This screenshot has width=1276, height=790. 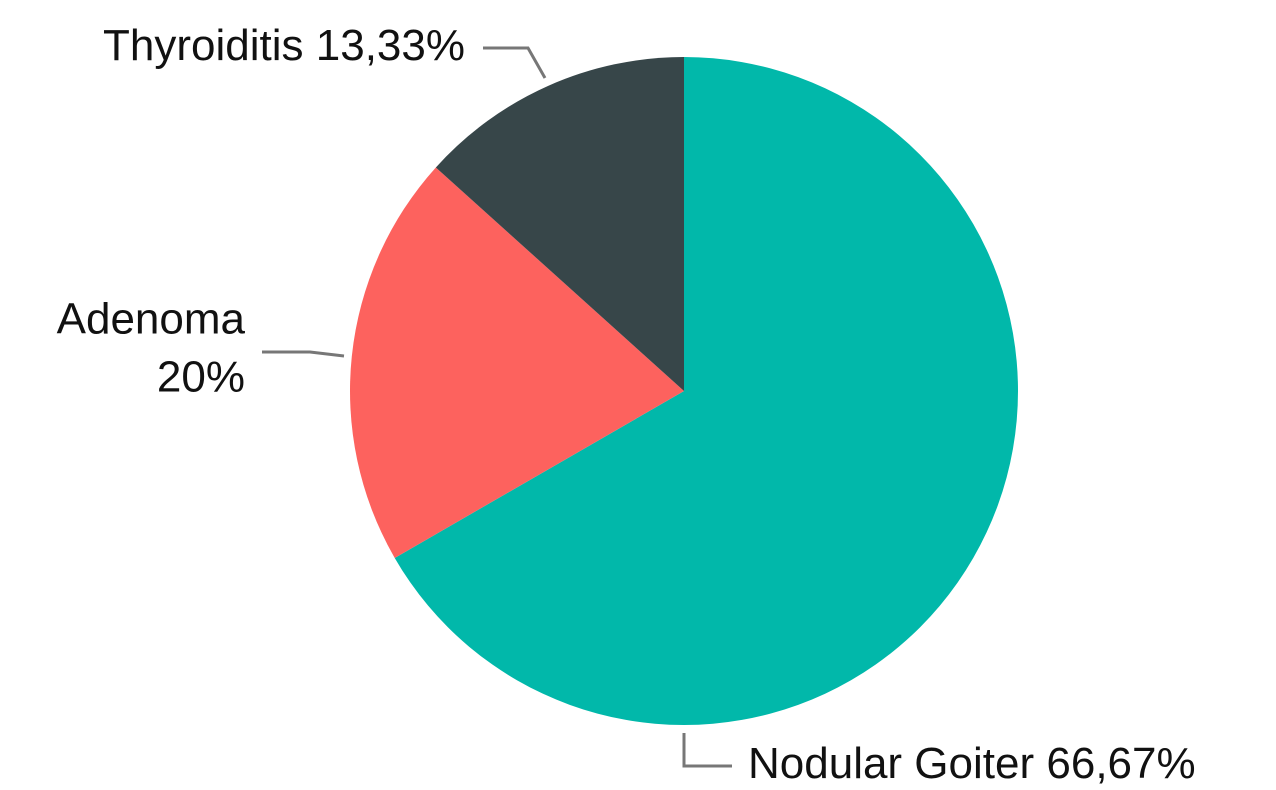 I want to click on value-label: 66,67%, so click(x=1120, y=763).